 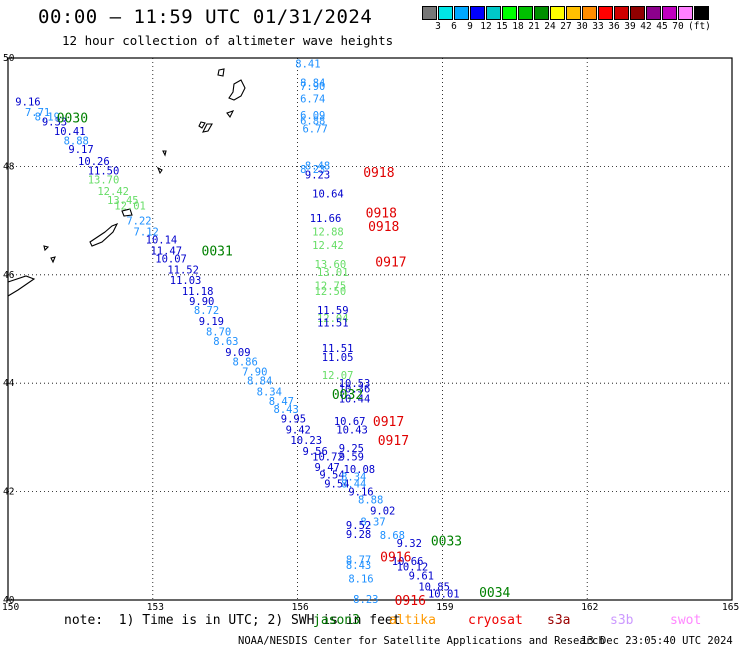 What do you see at coordinates (338, 358) in the screenshot?
I see `wave-height-point: 11.05` at bounding box center [338, 358].